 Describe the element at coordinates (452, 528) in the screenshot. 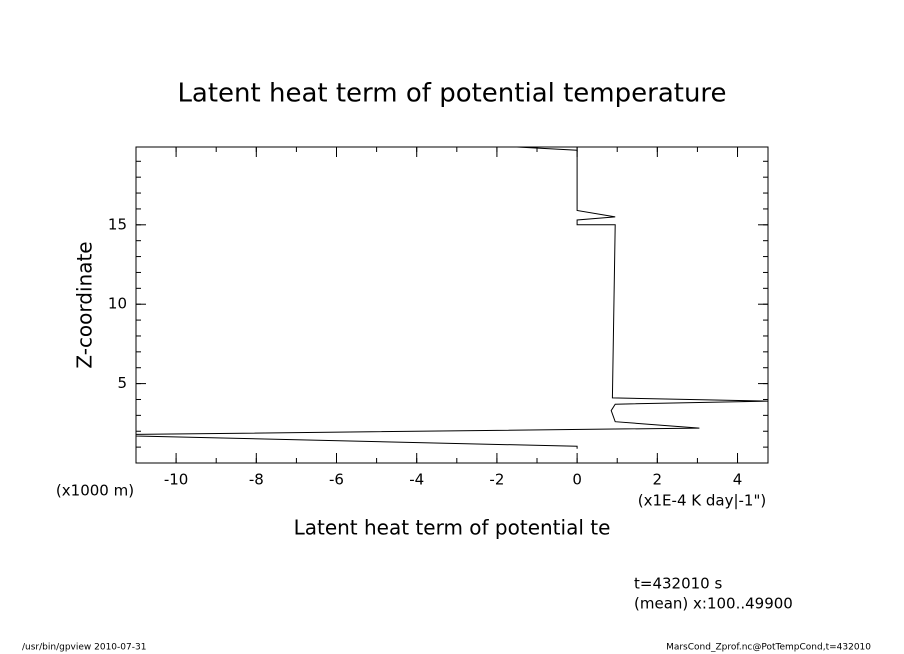

I see `x-axis-label: Latent heat term of potential te` at that location.